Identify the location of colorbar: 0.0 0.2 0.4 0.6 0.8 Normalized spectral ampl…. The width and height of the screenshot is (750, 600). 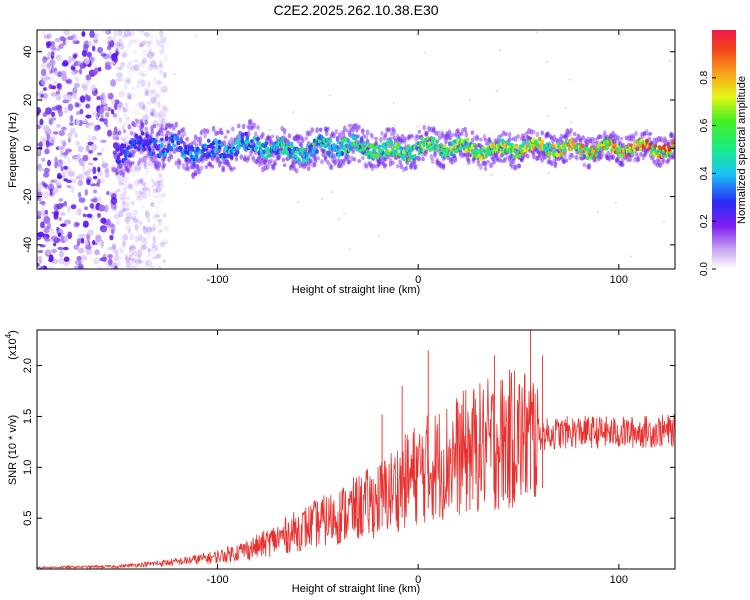
(723, 153).